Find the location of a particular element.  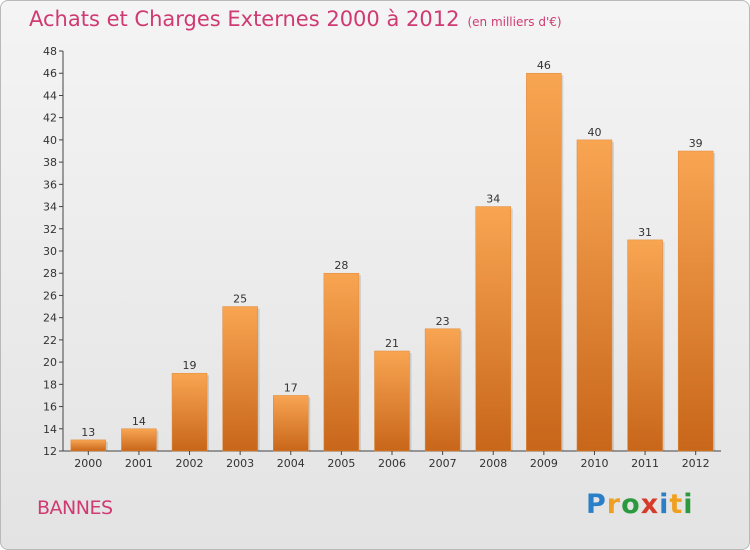

y-tick-label: 20 is located at coordinates (50, 362).